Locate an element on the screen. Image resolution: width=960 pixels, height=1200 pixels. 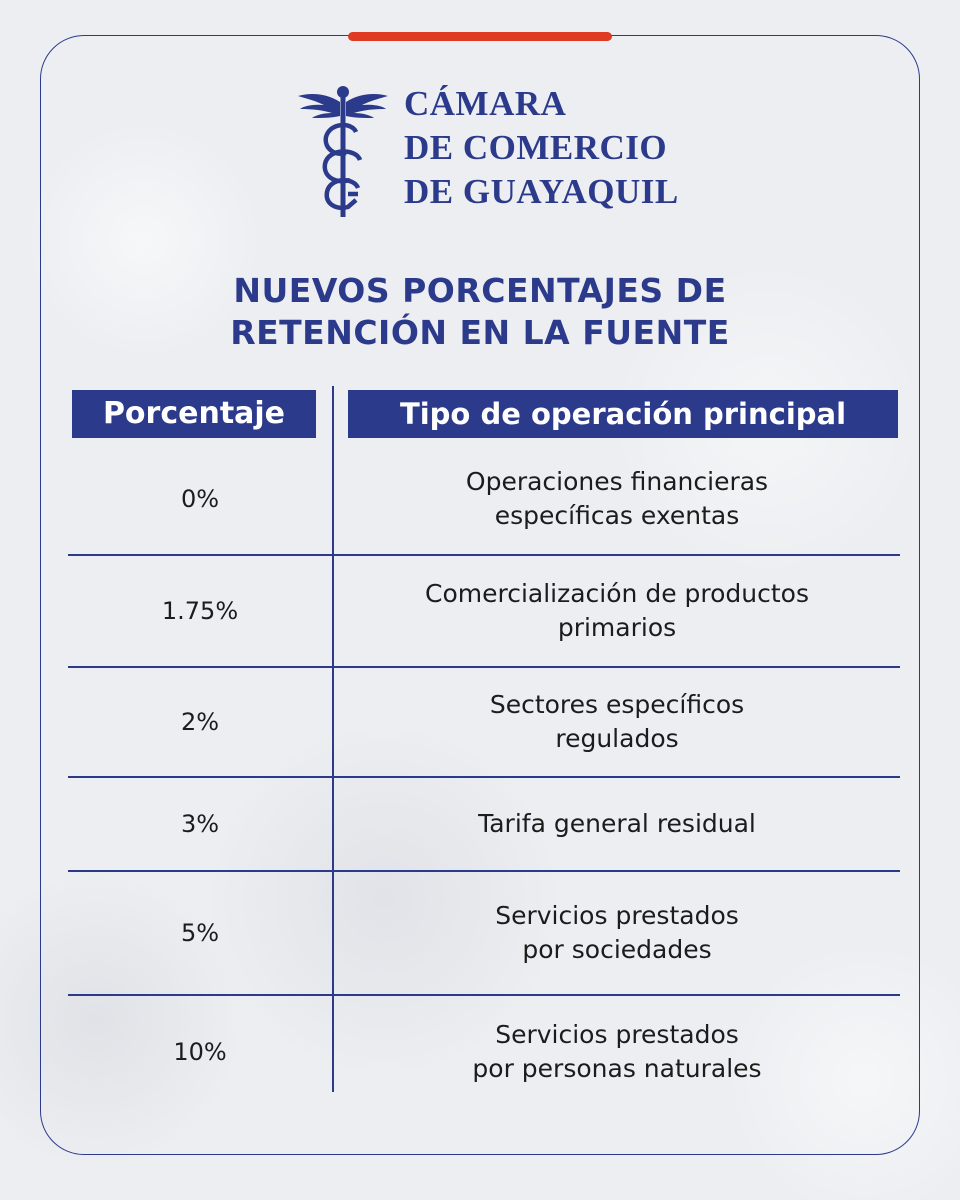
row-percentage: 3% is located at coordinates (200, 824).